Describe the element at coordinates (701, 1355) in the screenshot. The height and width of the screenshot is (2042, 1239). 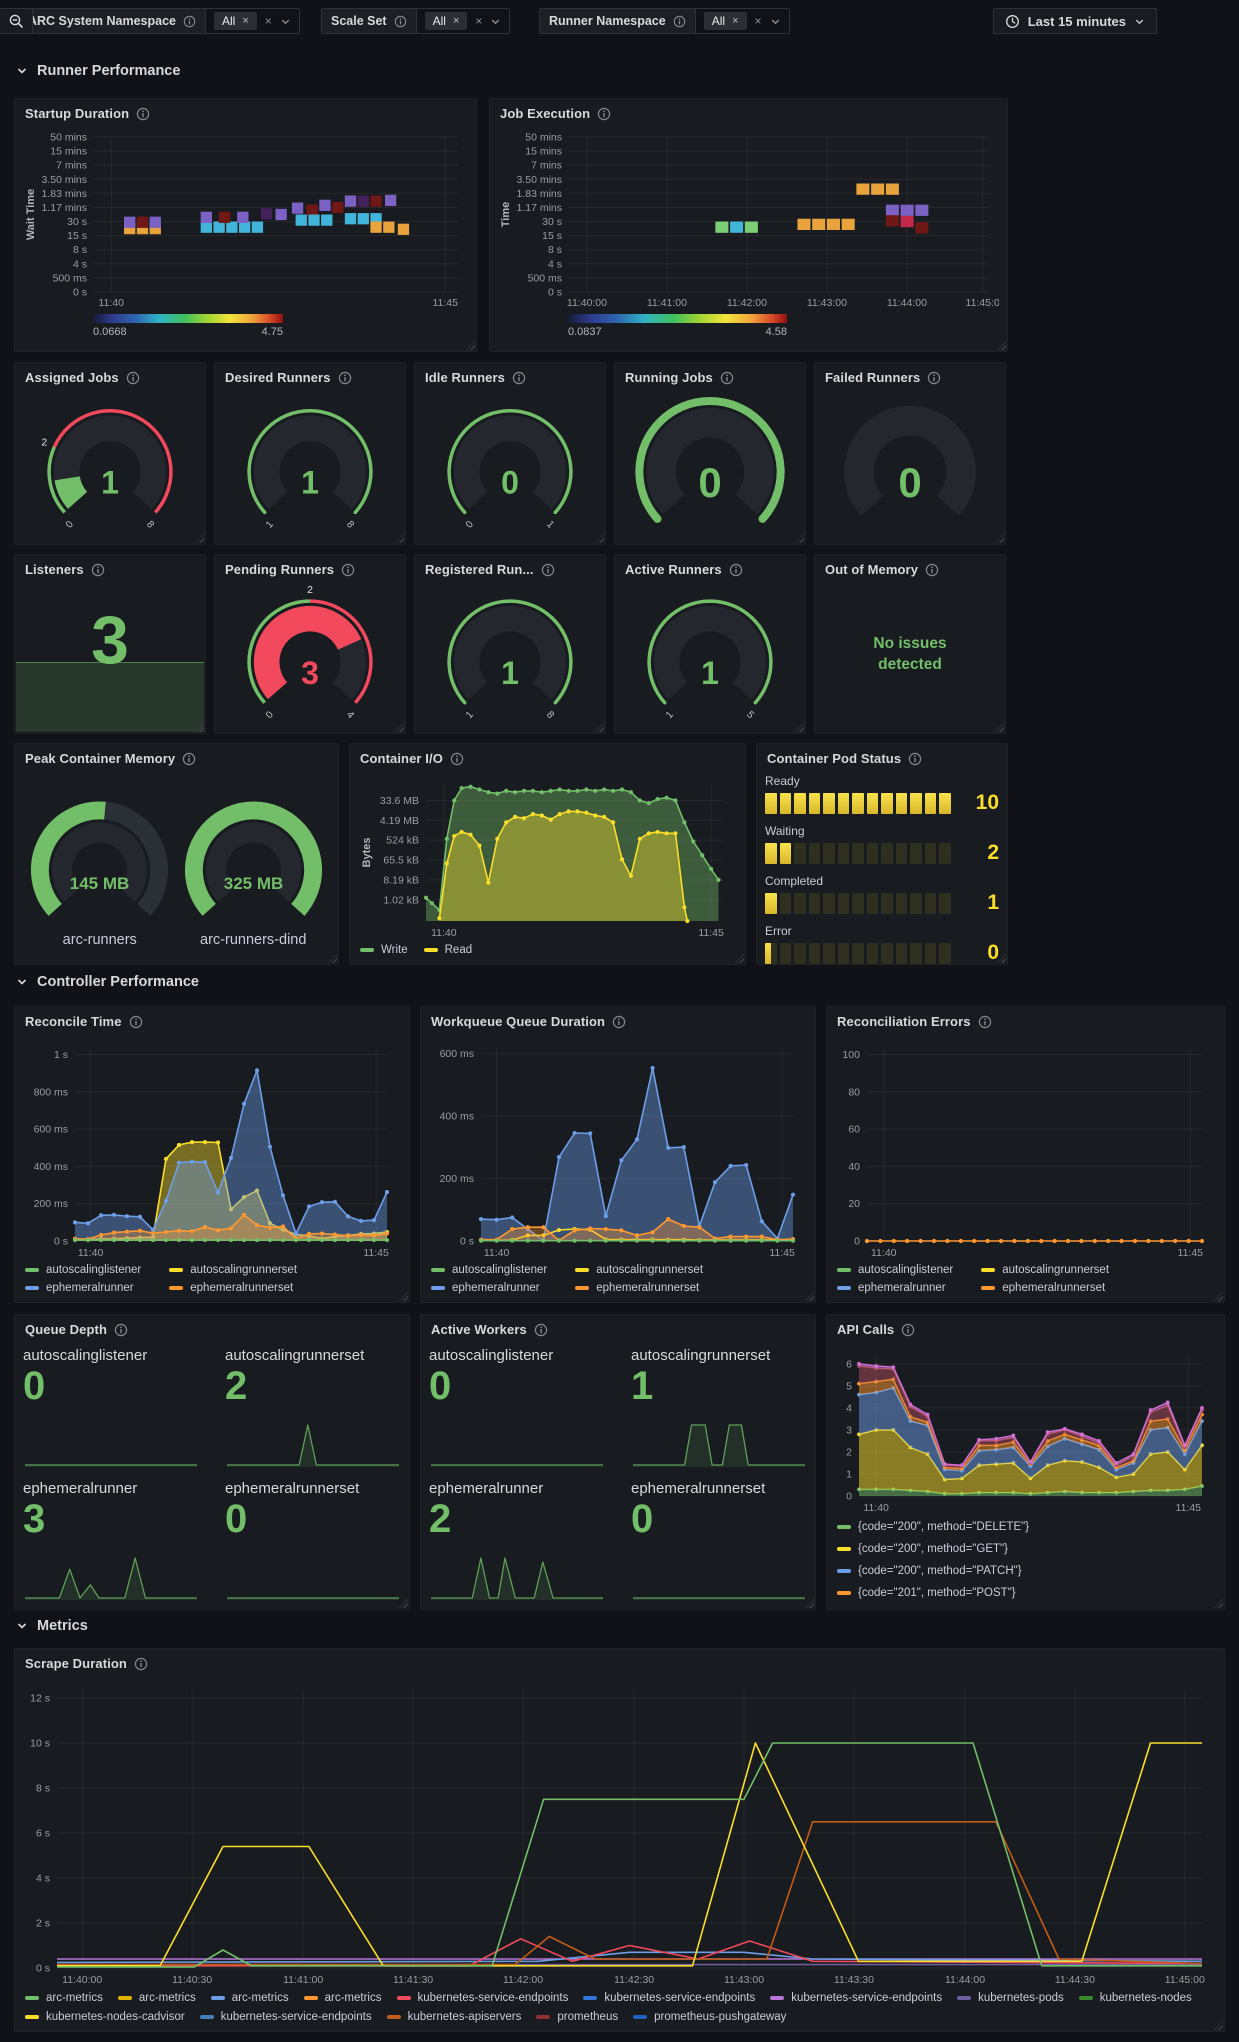
I see `stat-label: autoscalingrunnerset` at that location.